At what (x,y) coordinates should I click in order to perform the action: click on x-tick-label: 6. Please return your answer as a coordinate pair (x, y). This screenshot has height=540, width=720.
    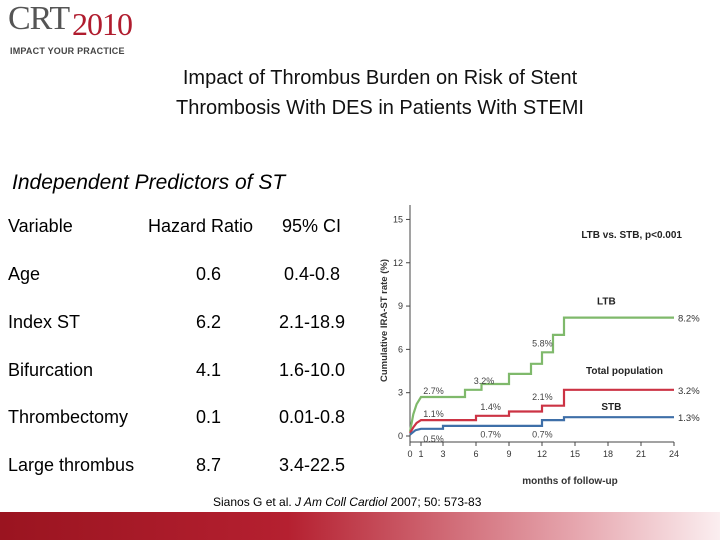
    Looking at the image, I should click on (475, 454).